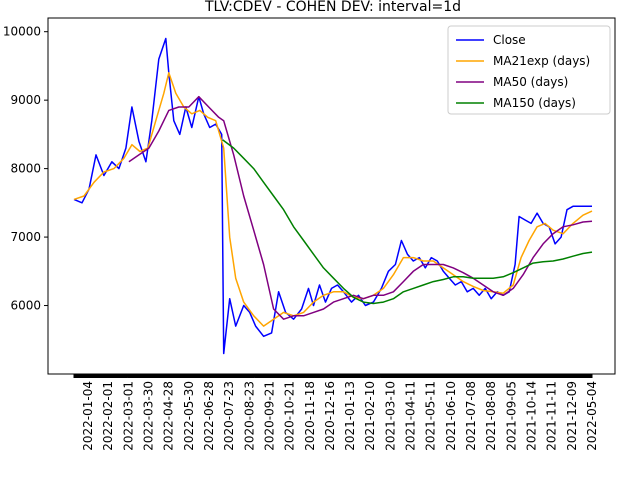 This screenshot has height=480, width=640. I want to click on x-tick-label: 2020-10-21, so click(290, 416).